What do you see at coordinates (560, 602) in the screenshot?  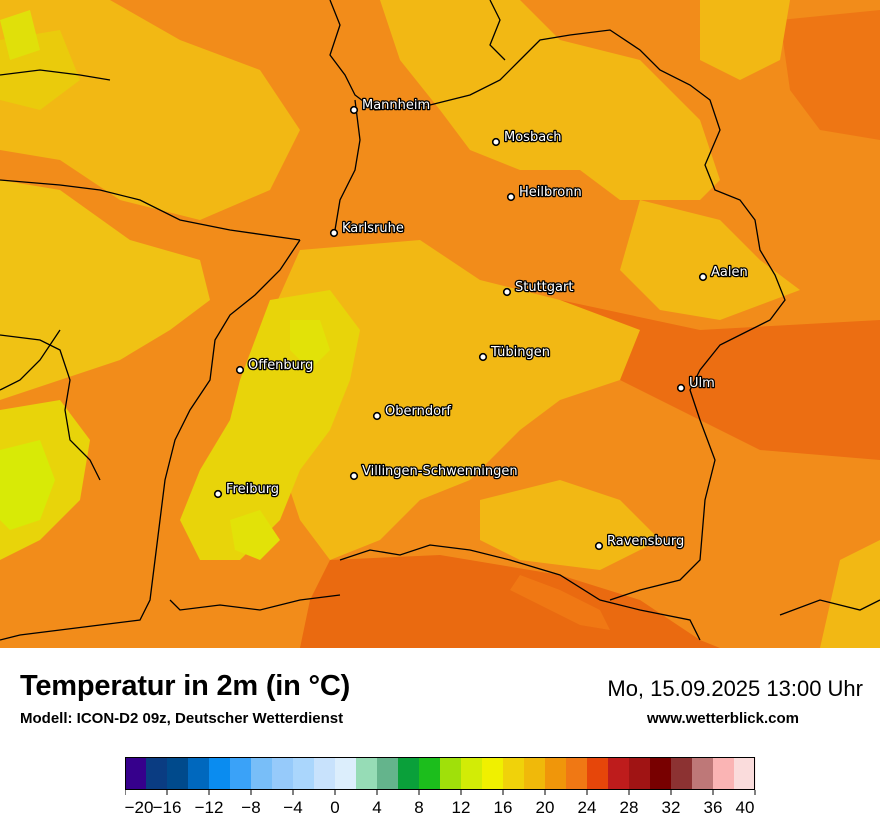 I see `lake-constance` at bounding box center [560, 602].